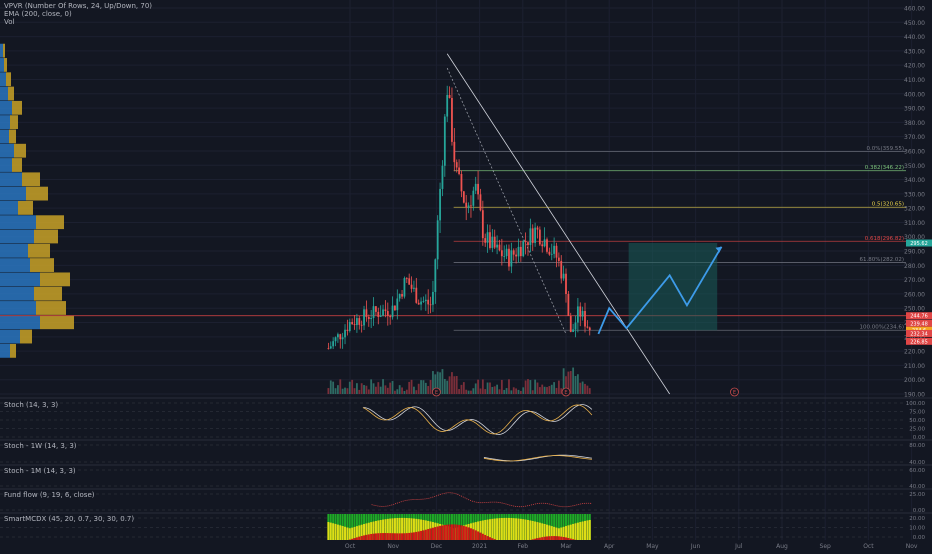 This screenshot has height=554, width=932. What do you see at coordinates (782, 546) in the screenshot?
I see `time-tick-label: Aug` at bounding box center [782, 546].